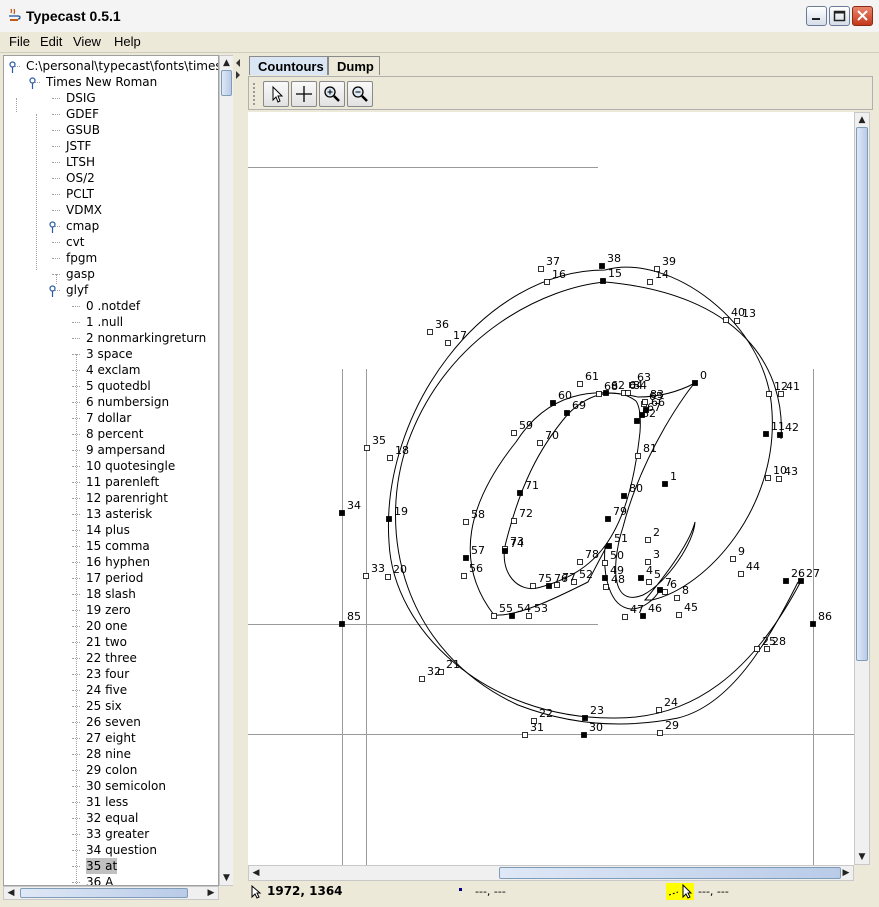 This screenshot has height=907, width=879. I want to click on menu-edit: Edit, so click(51, 41).